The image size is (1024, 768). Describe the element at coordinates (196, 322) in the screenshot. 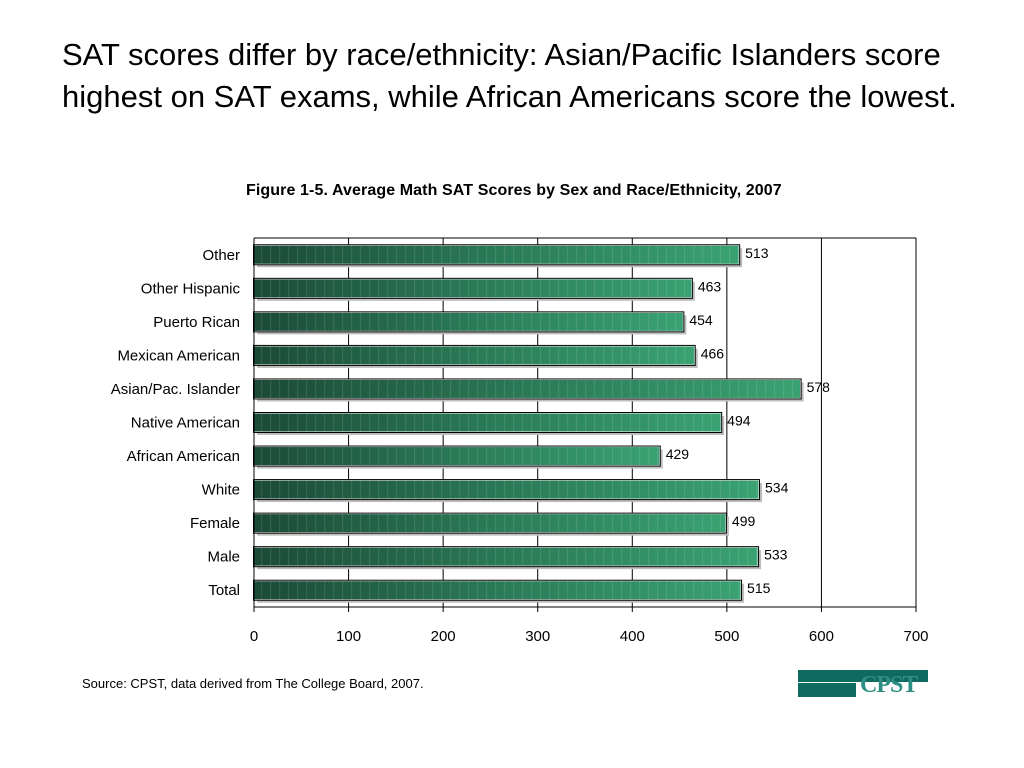

I see `category-label: Puerto Rican` at that location.